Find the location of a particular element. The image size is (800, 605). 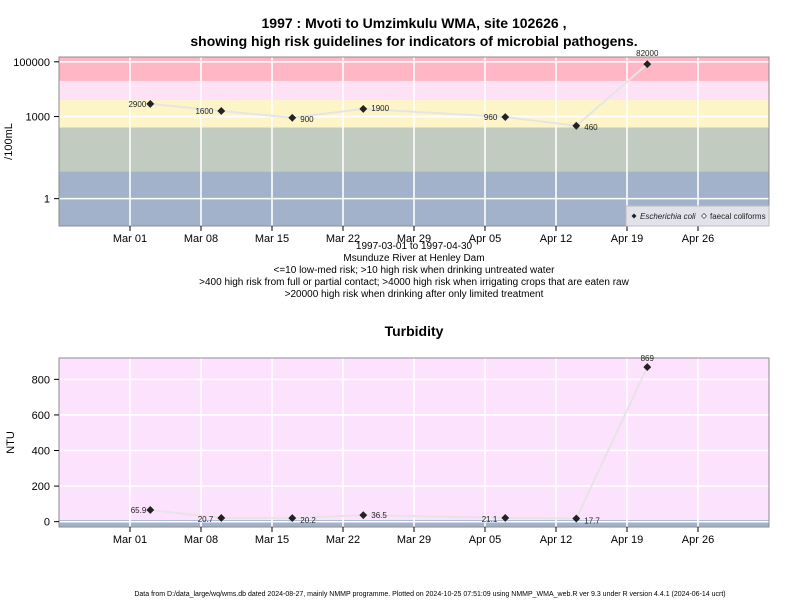

legend-marker-ecoli is located at coordinates (634, 216).